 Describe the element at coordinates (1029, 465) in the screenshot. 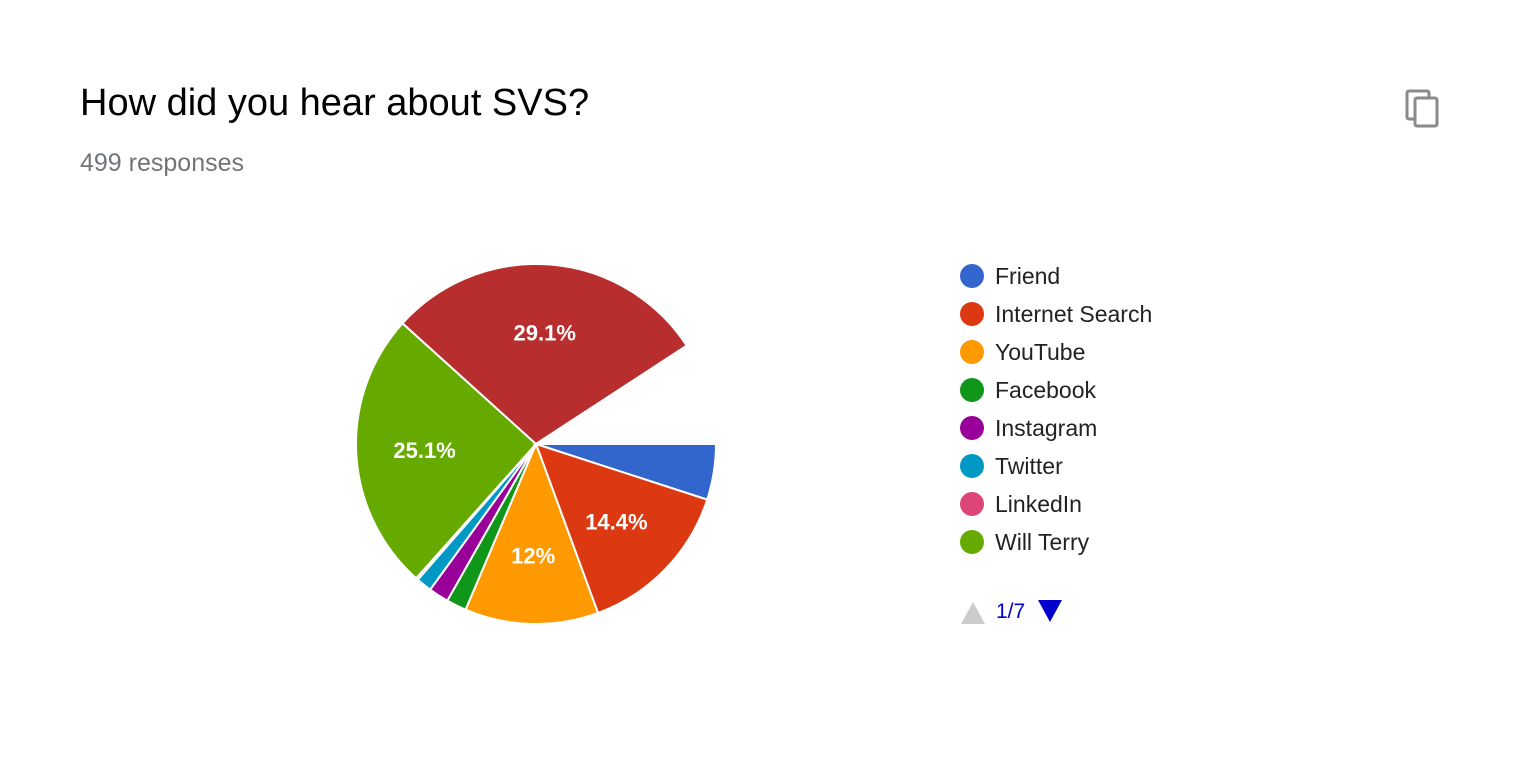

I see `legend-label: Twitter` at that location.